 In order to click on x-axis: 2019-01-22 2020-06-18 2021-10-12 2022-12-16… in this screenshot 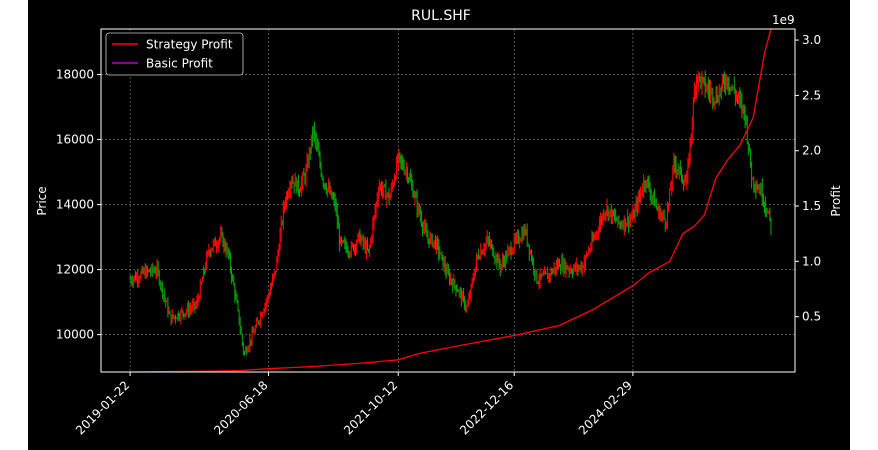, I will do `click(354, 404)`.